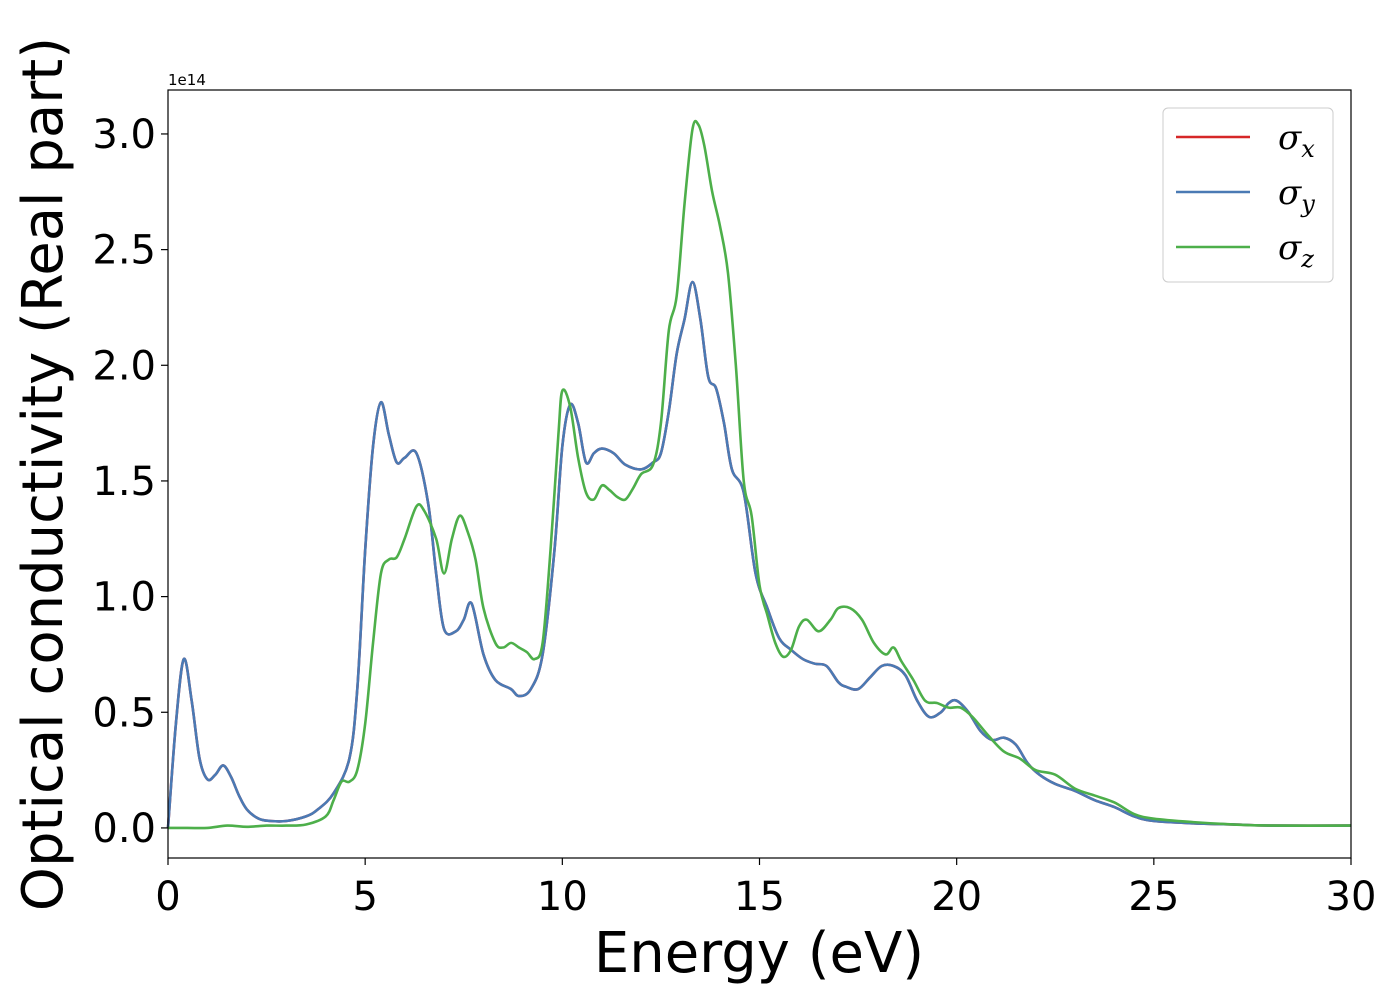 The width and height of the screenshot is (1400, 1000). Describe the element at coordinates (1153, 897) in the screenshot. I see `x-tick-label: 25` at that location.